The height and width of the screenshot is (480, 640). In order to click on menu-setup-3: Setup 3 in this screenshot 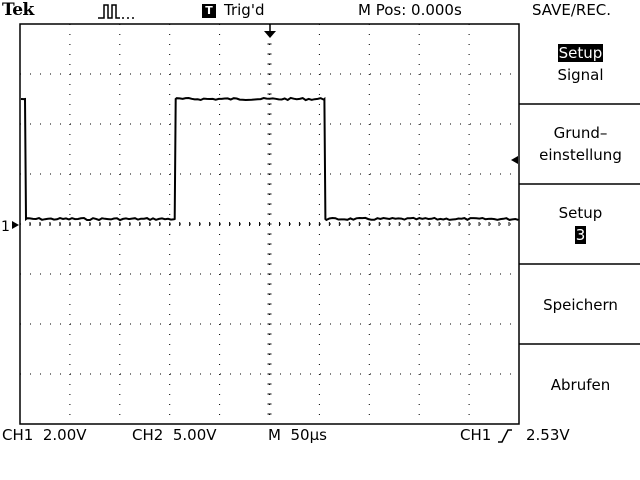, I will do `click(580, 224)`.